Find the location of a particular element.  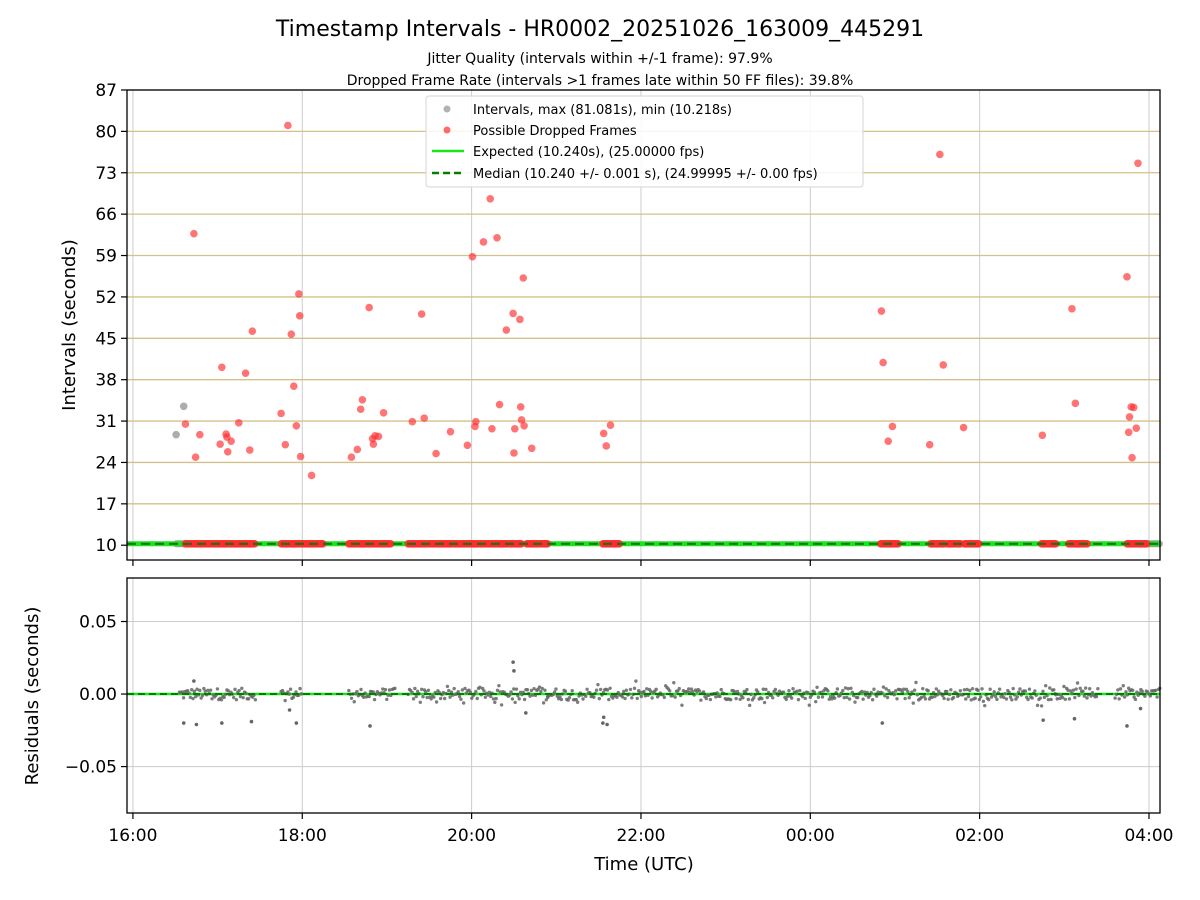

legend-dropped-marker is located at coordinates (447, 130).